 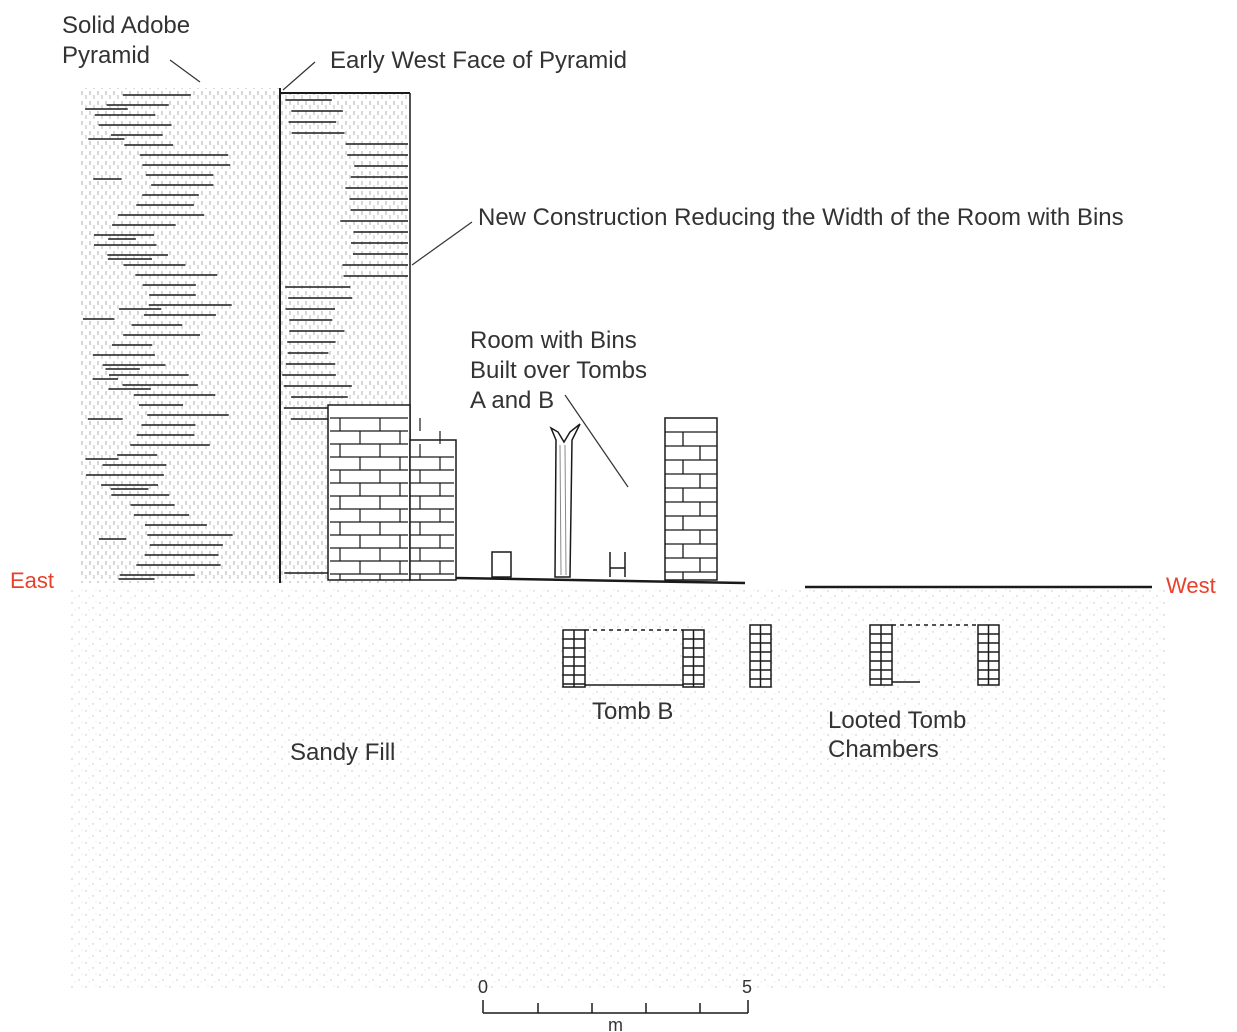 What do you see at coordinates (129, 40) in the screenshot?
I see `label-solid-adobe-pyramid: Solid Adobe Pyramid` at bounding box center [129, 40].